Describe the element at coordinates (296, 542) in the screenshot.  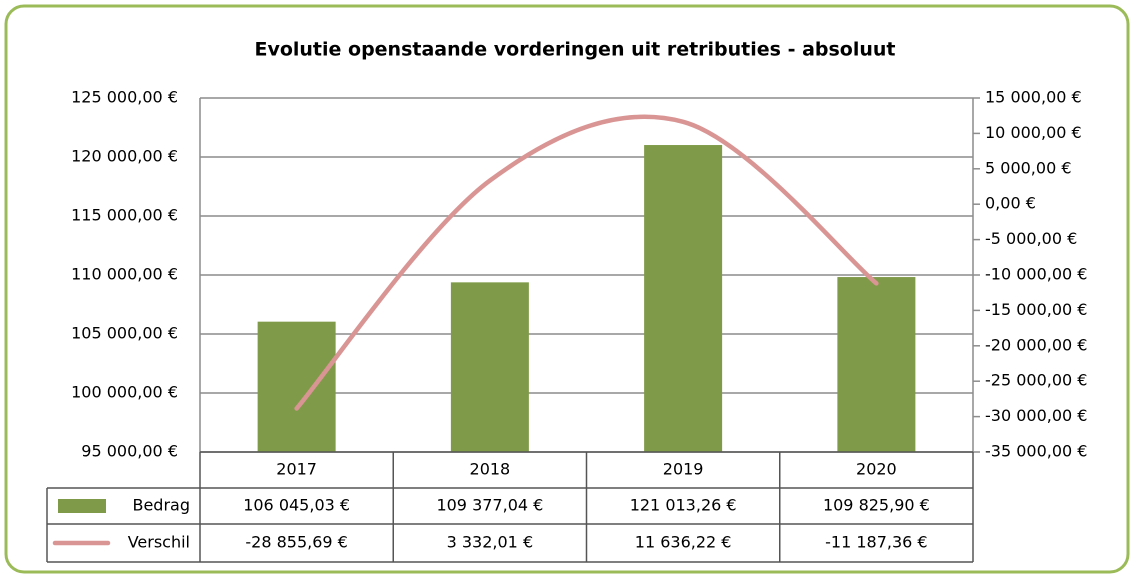
I see `data-label: -28 855,69 €` at that location.